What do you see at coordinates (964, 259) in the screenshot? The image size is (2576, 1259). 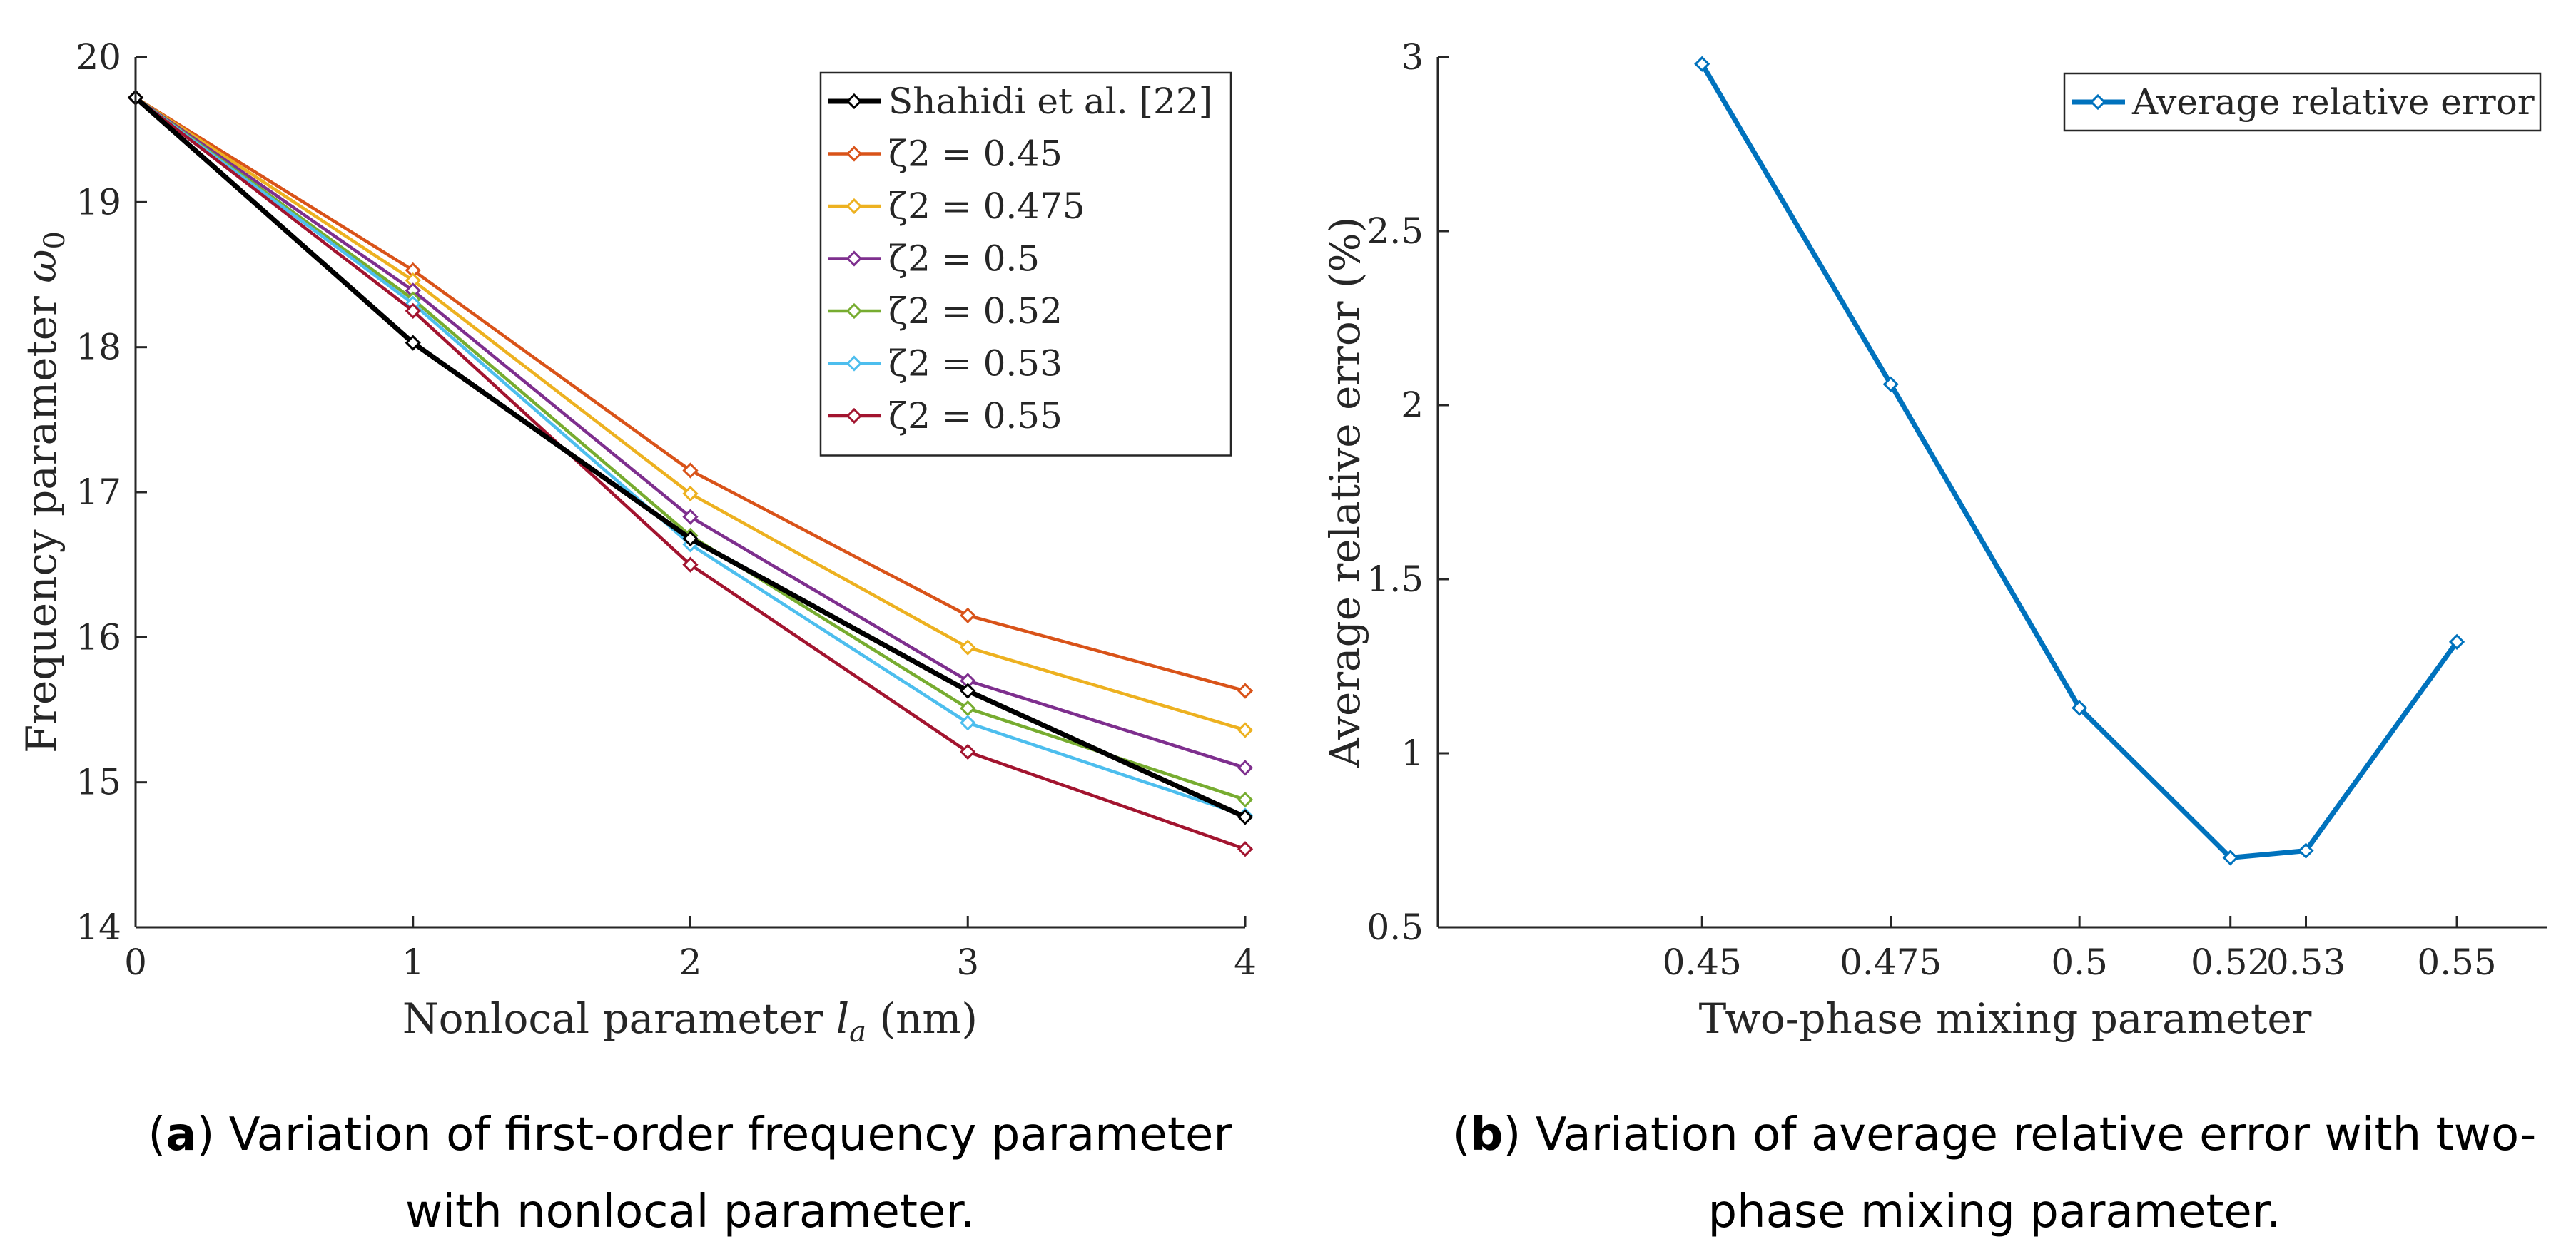 I see `legend-entry: ζ2 = 0.5` at bounding box center [964, 259].